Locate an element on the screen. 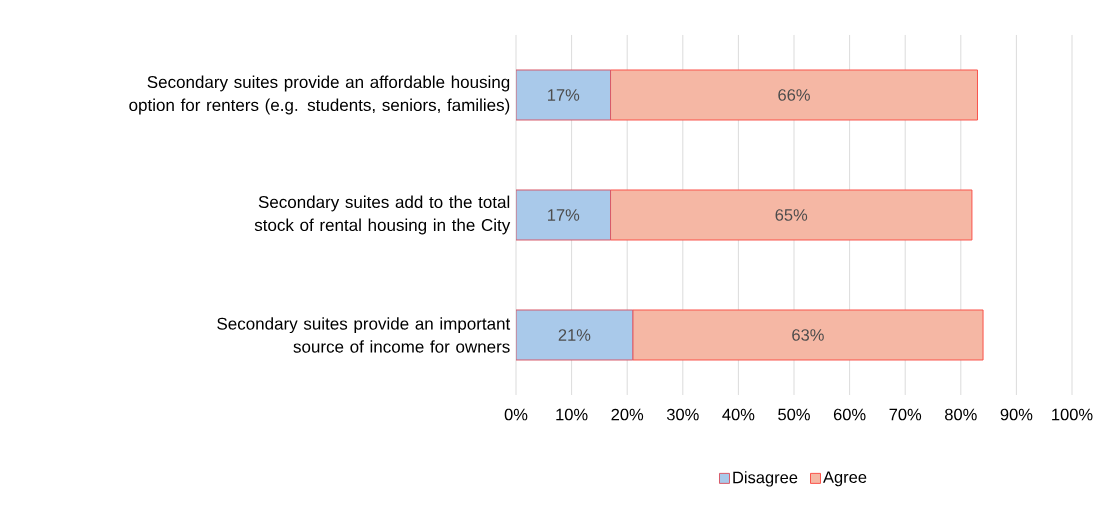 Image resolution: width=1105 pixels, height=510 pixels. legend-label: Disagree is located at coordinates (765, 479).